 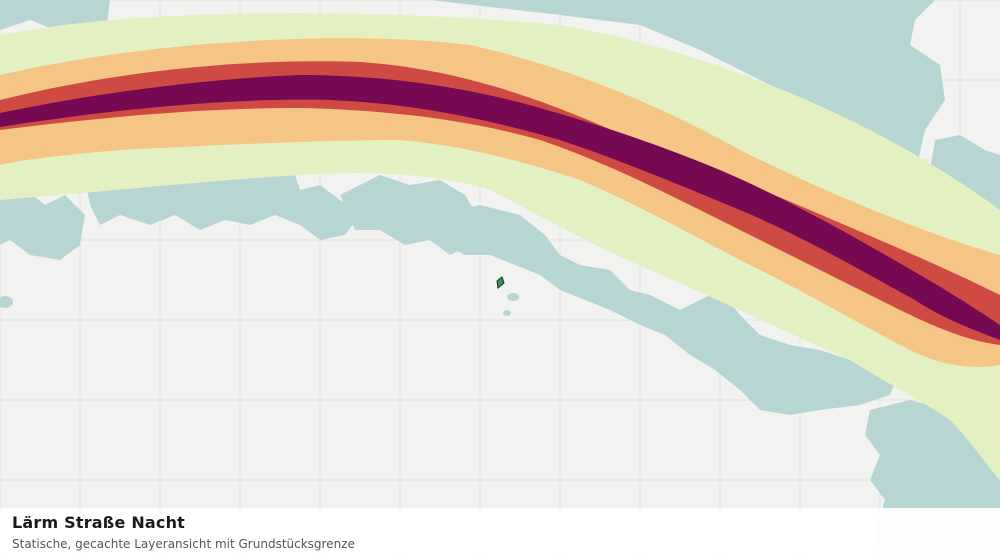 I want to click on parcel-boundary, so click(x=500, y=282).